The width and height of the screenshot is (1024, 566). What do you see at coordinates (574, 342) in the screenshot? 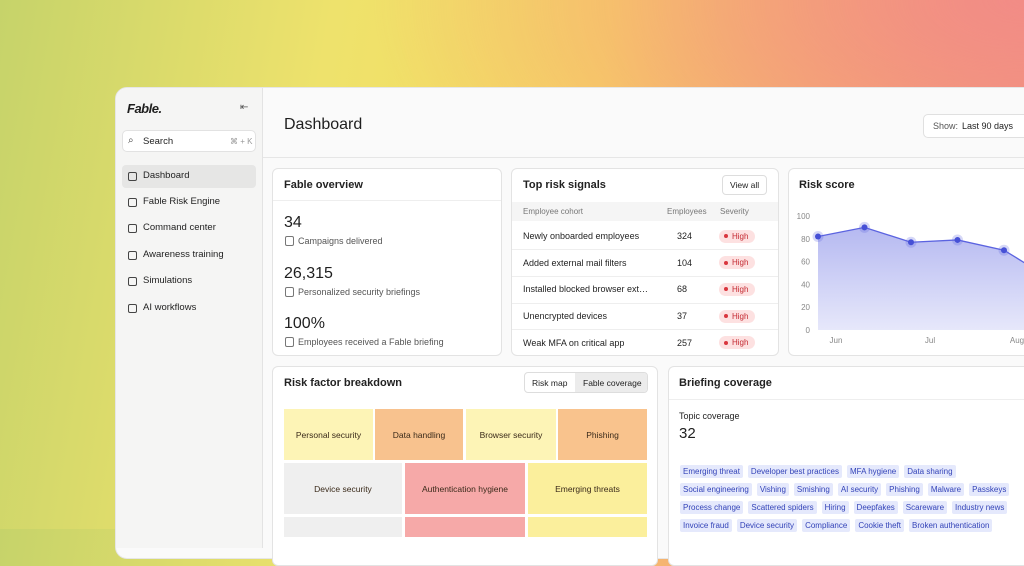
I see `cohort: Weak MFA on critical app` at bounding box center [574, 342].